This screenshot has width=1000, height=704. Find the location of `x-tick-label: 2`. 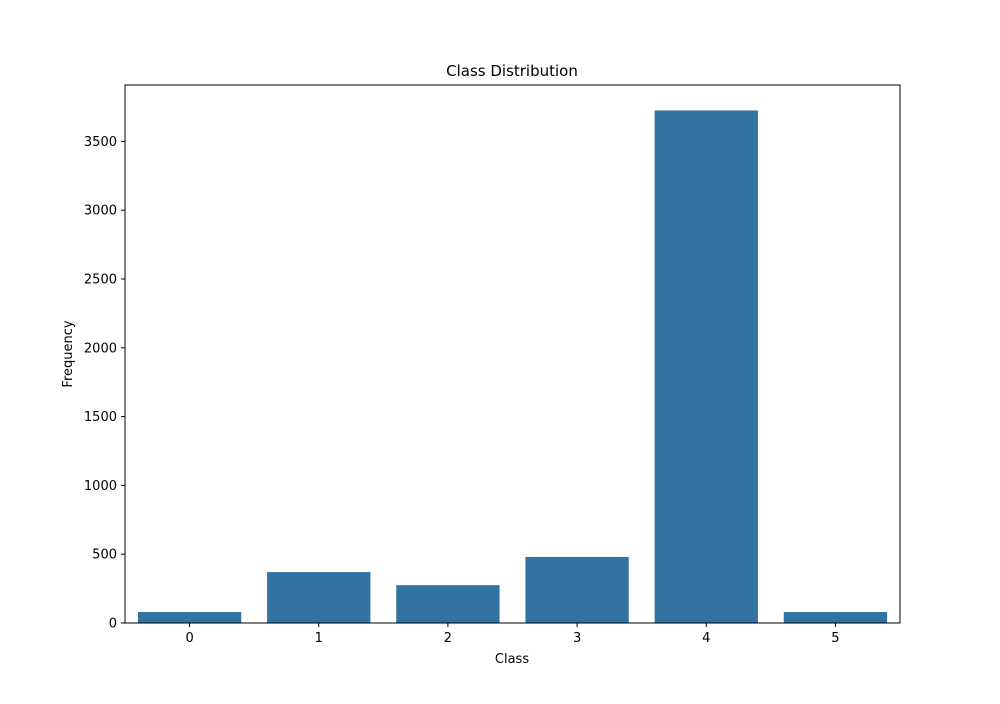

x-tick-label: 2 is located at coordinates (448, 638).